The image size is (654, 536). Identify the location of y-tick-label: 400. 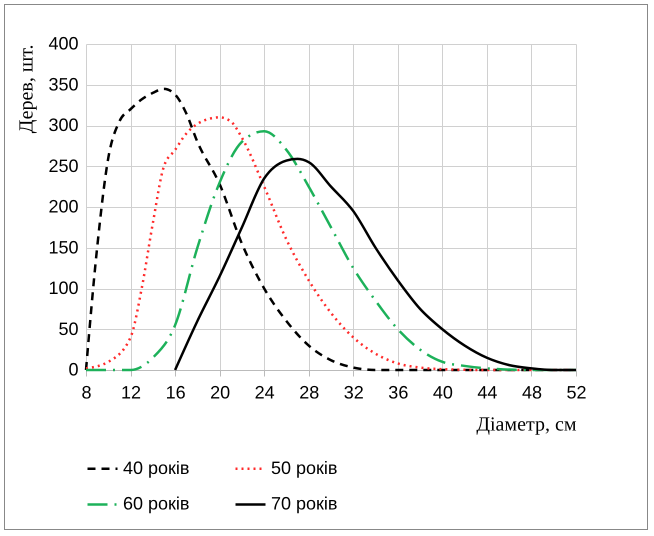
(63, 44).